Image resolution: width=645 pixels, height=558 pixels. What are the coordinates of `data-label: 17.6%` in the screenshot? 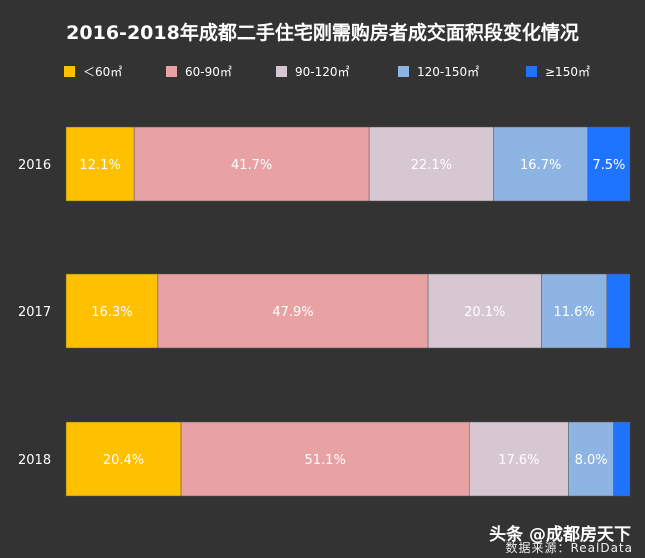 It's located at (518, 460).